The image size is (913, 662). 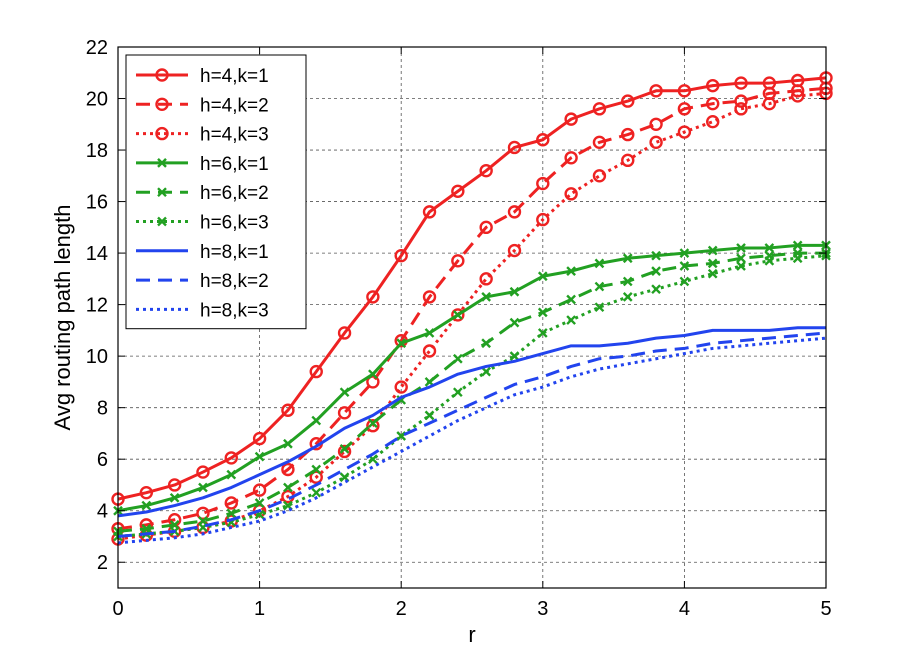 I want to click on legend-label: h=4,k=3, so click(x=234, y=135).